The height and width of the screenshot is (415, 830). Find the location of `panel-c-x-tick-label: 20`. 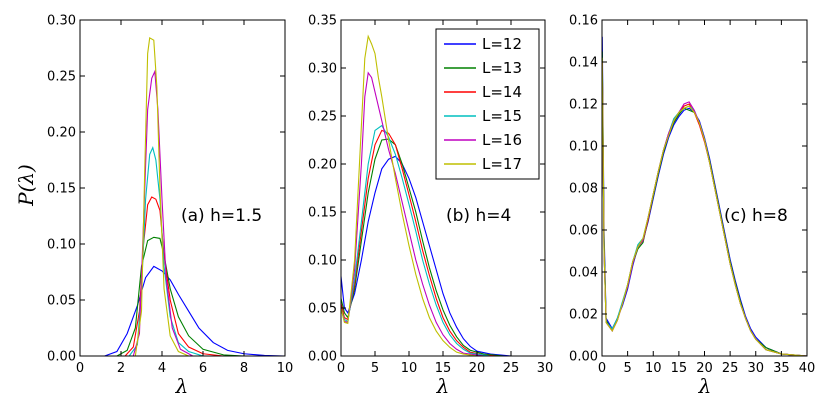

panel-c-x-tick-label: 20 is located at coordinates (704, 368).